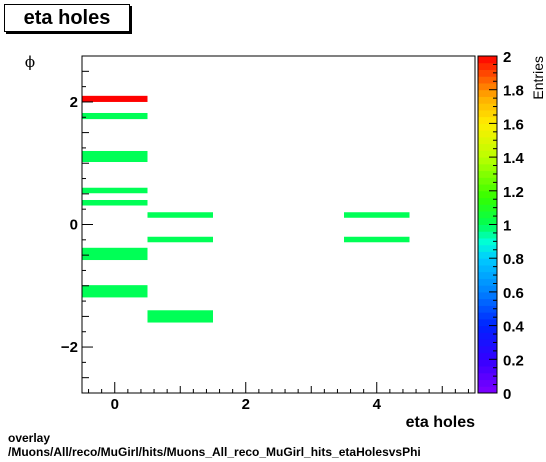  Describe the element at coordinates (377, 404) in the screenshot. I see `x-tick-label: 4` at that location.